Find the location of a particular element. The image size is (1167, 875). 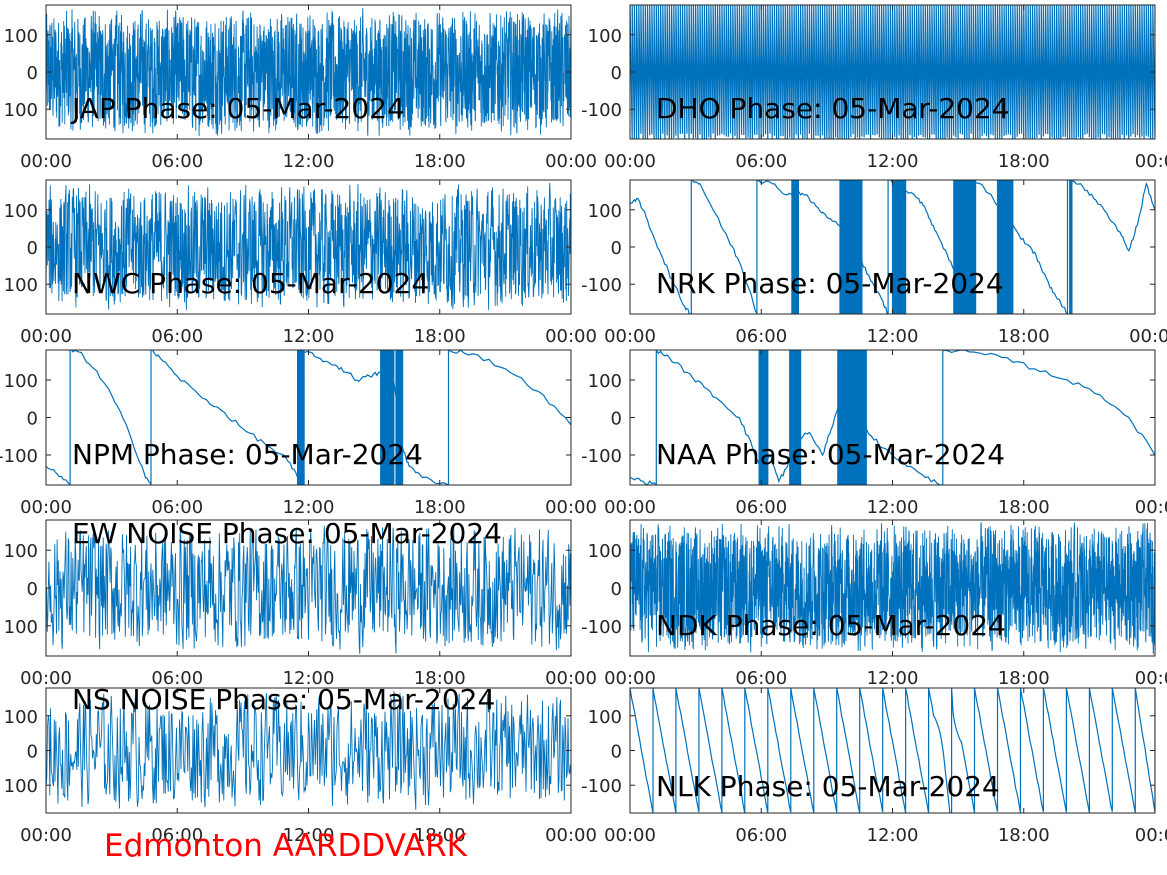

panel-title: DHO Phase: 05-Mar-2024 is located at coordinates (833, 108).